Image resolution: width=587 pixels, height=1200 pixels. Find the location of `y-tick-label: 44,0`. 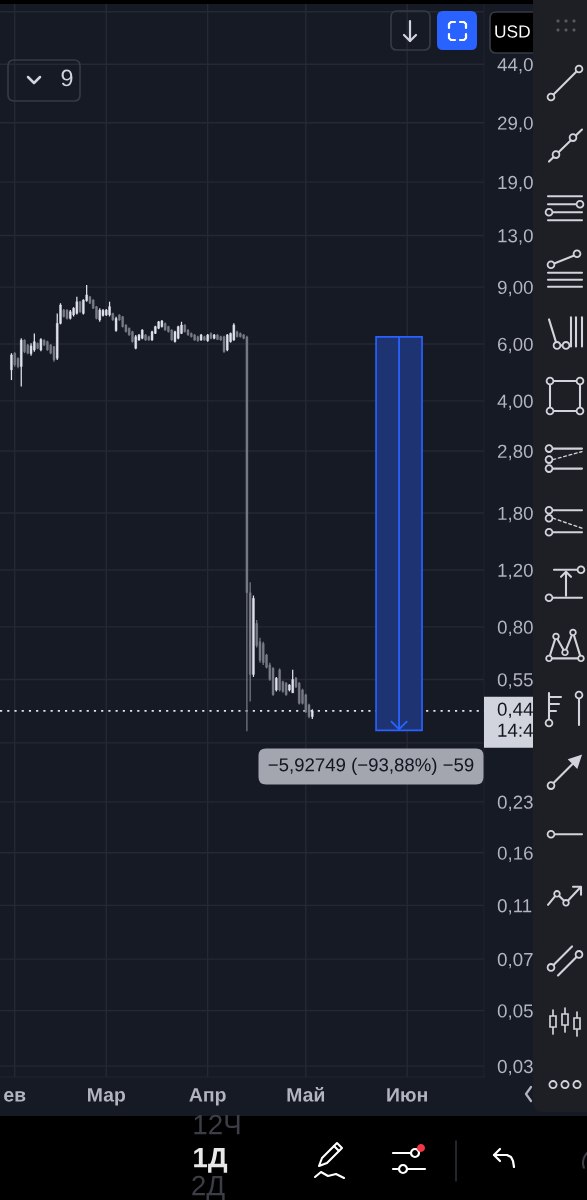

y-tick-label: 44,0 is located at coordinates (515, 65).